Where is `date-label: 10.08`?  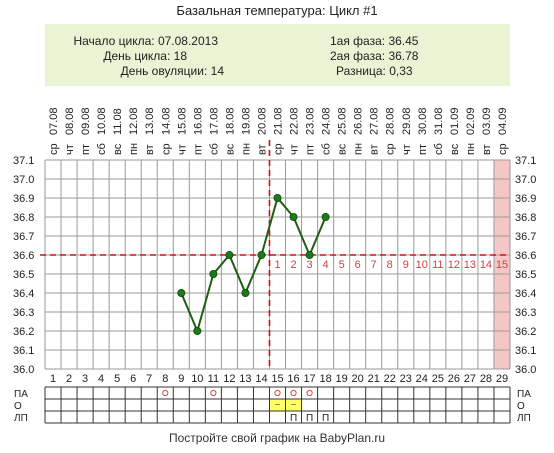
date-label: 10.08 is located at coordinates (102, 121).